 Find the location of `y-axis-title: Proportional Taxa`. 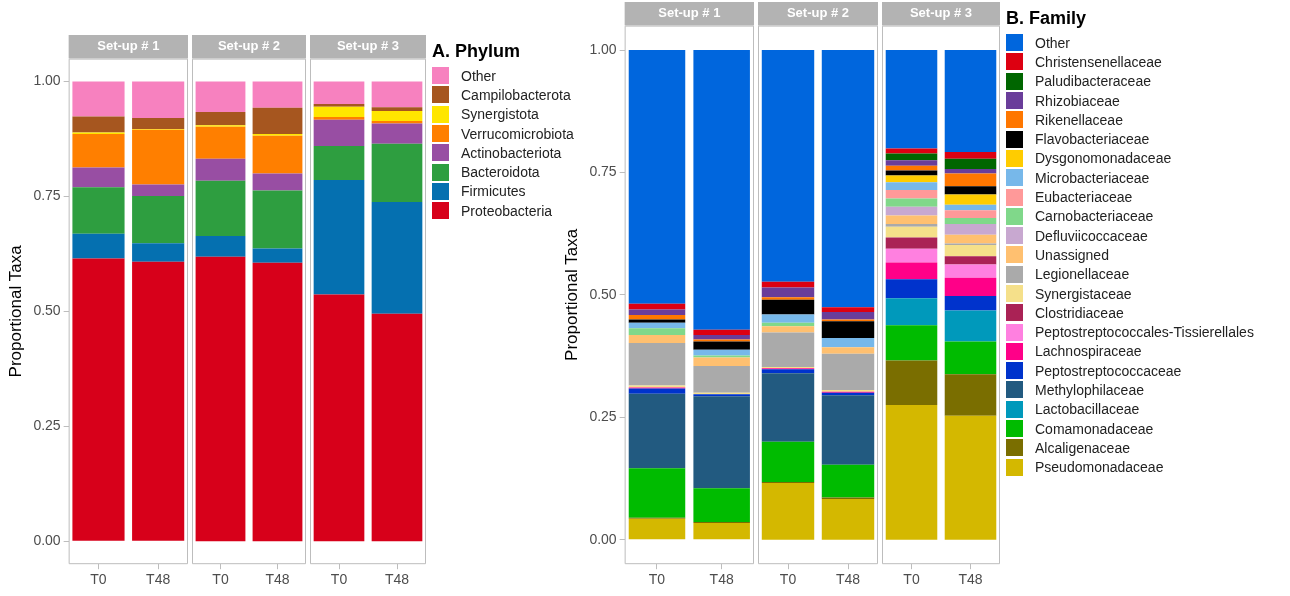

y-axis-title: Proportional Taxa is located at coordinates (15, 311).